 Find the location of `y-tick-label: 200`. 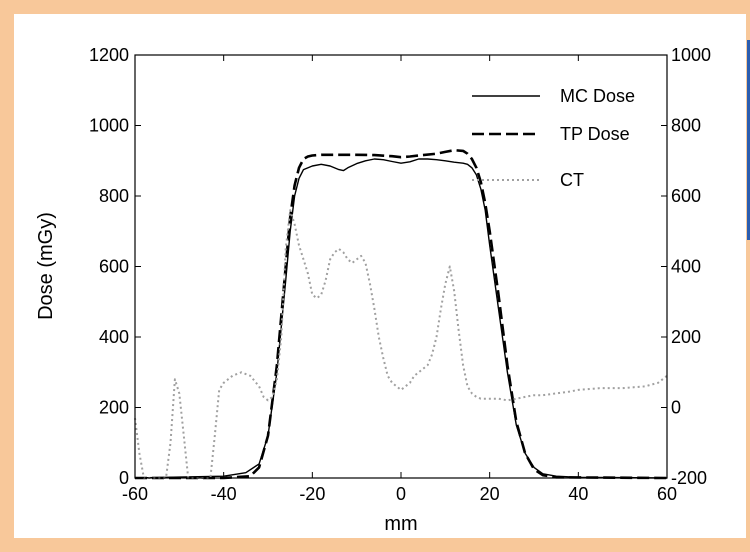

y-tick-label: 200 is located at coordinates (114, 408).